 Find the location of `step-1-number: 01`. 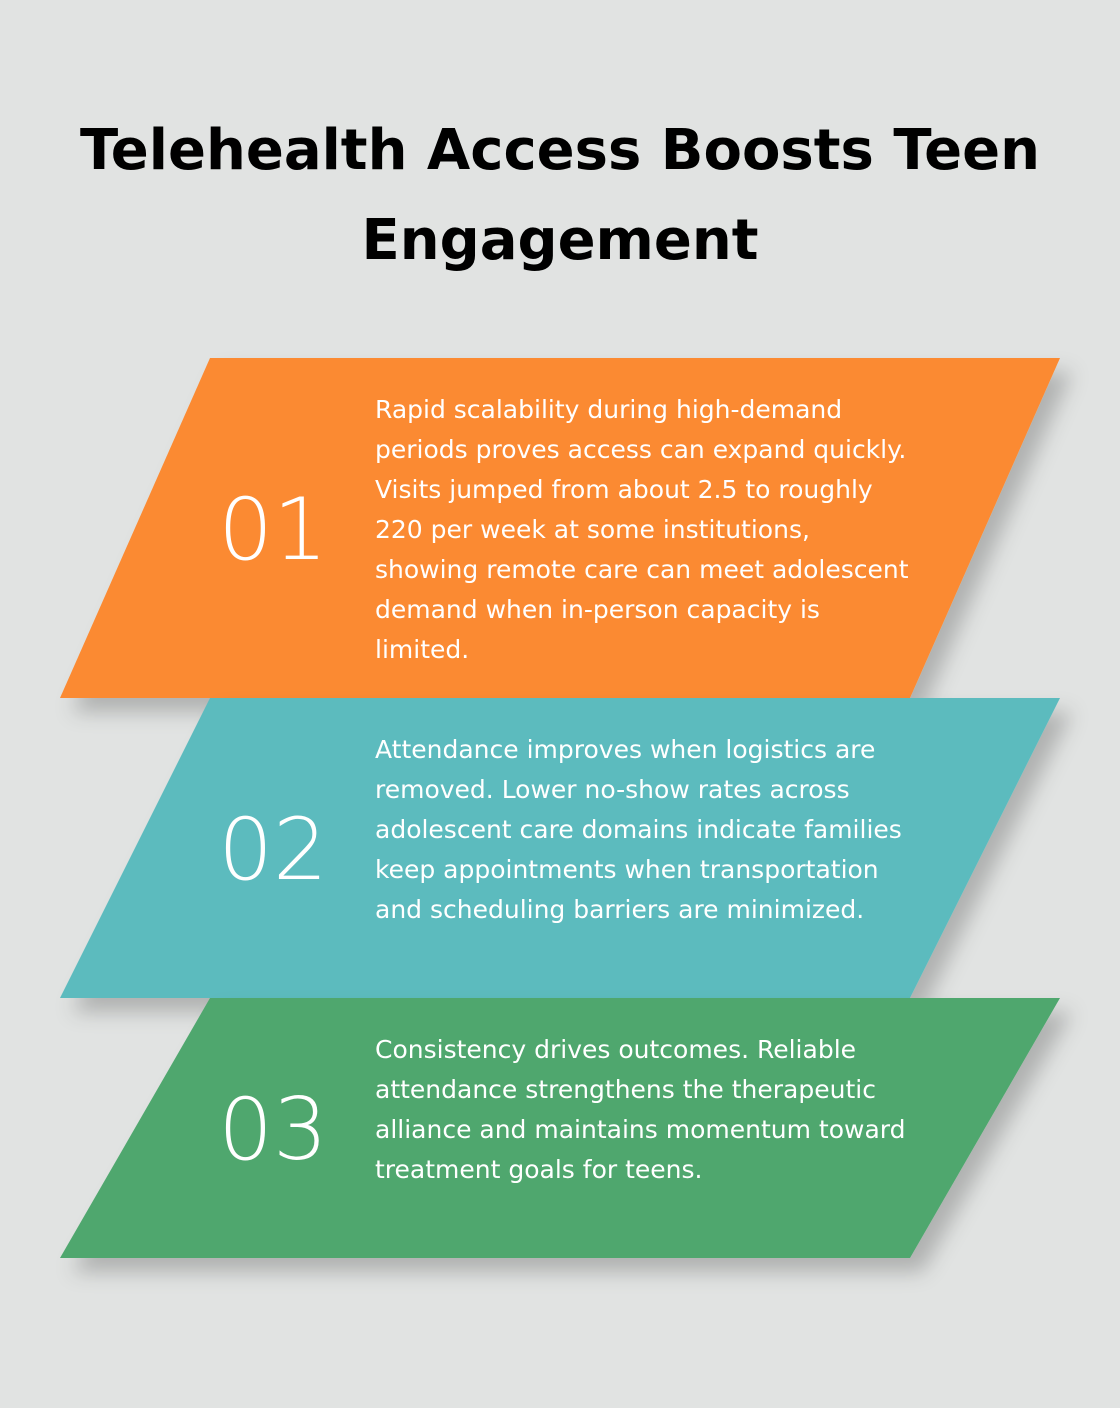

step-1-number: 01 is located at coordinates (273, 530).